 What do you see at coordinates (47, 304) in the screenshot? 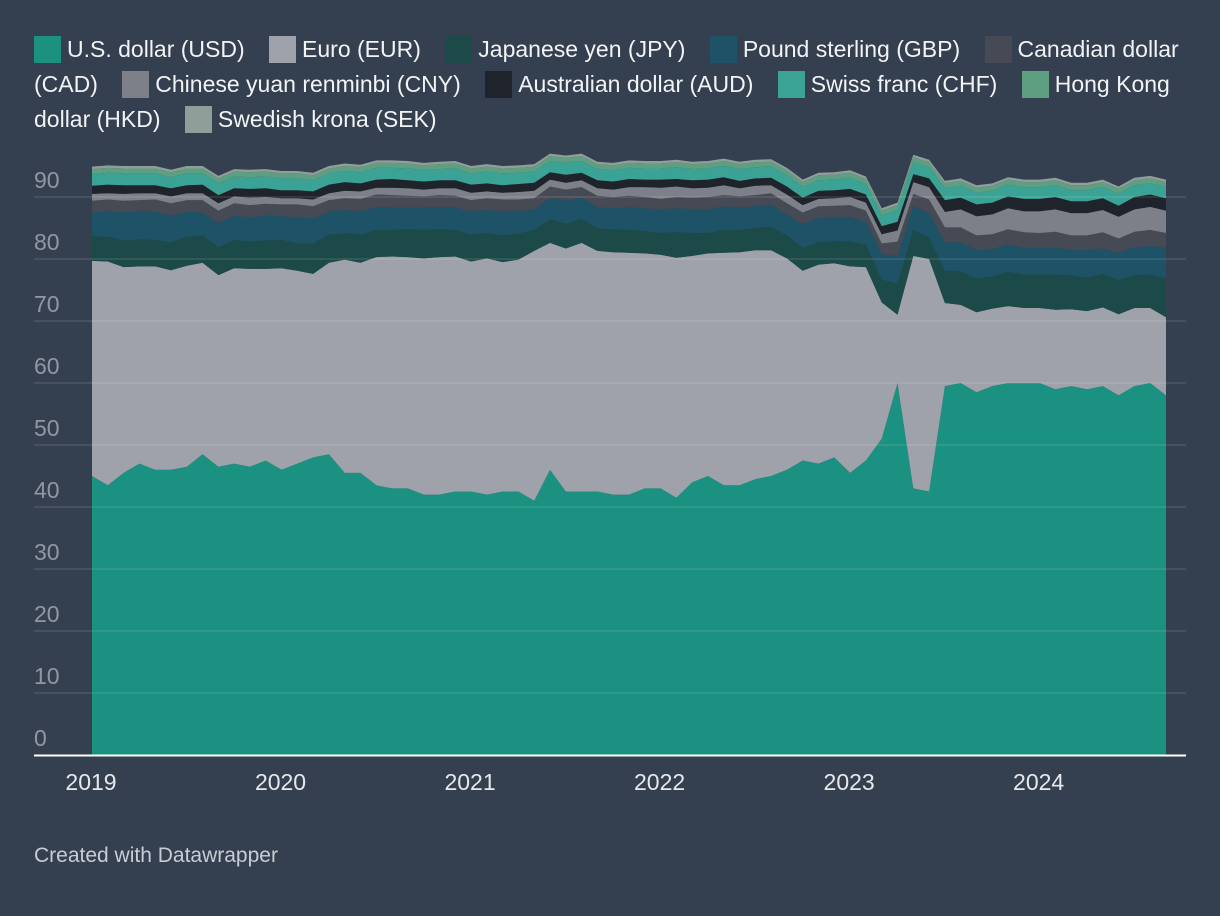
I see `y-tick-label: 70` at bounding box center [47, 304].